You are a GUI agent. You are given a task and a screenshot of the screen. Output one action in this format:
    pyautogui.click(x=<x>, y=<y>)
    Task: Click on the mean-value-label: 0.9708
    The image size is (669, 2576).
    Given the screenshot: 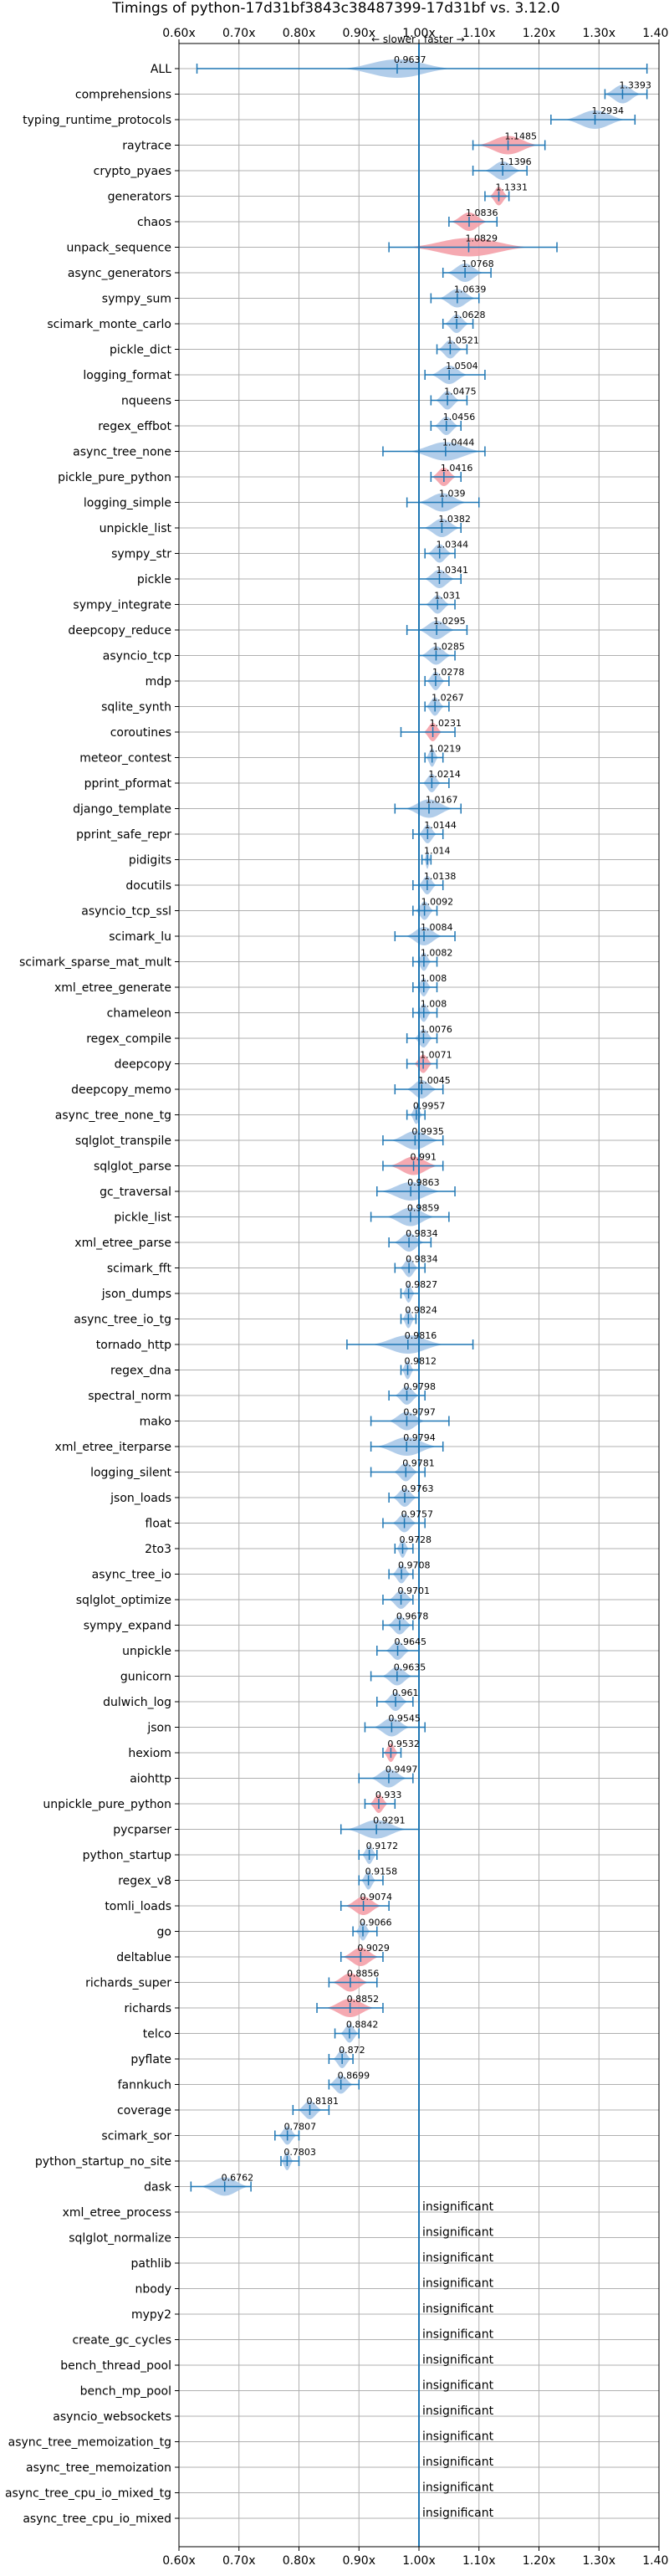 What is the action you would take?
    pyautogui.click(x=415, y=1566)
    